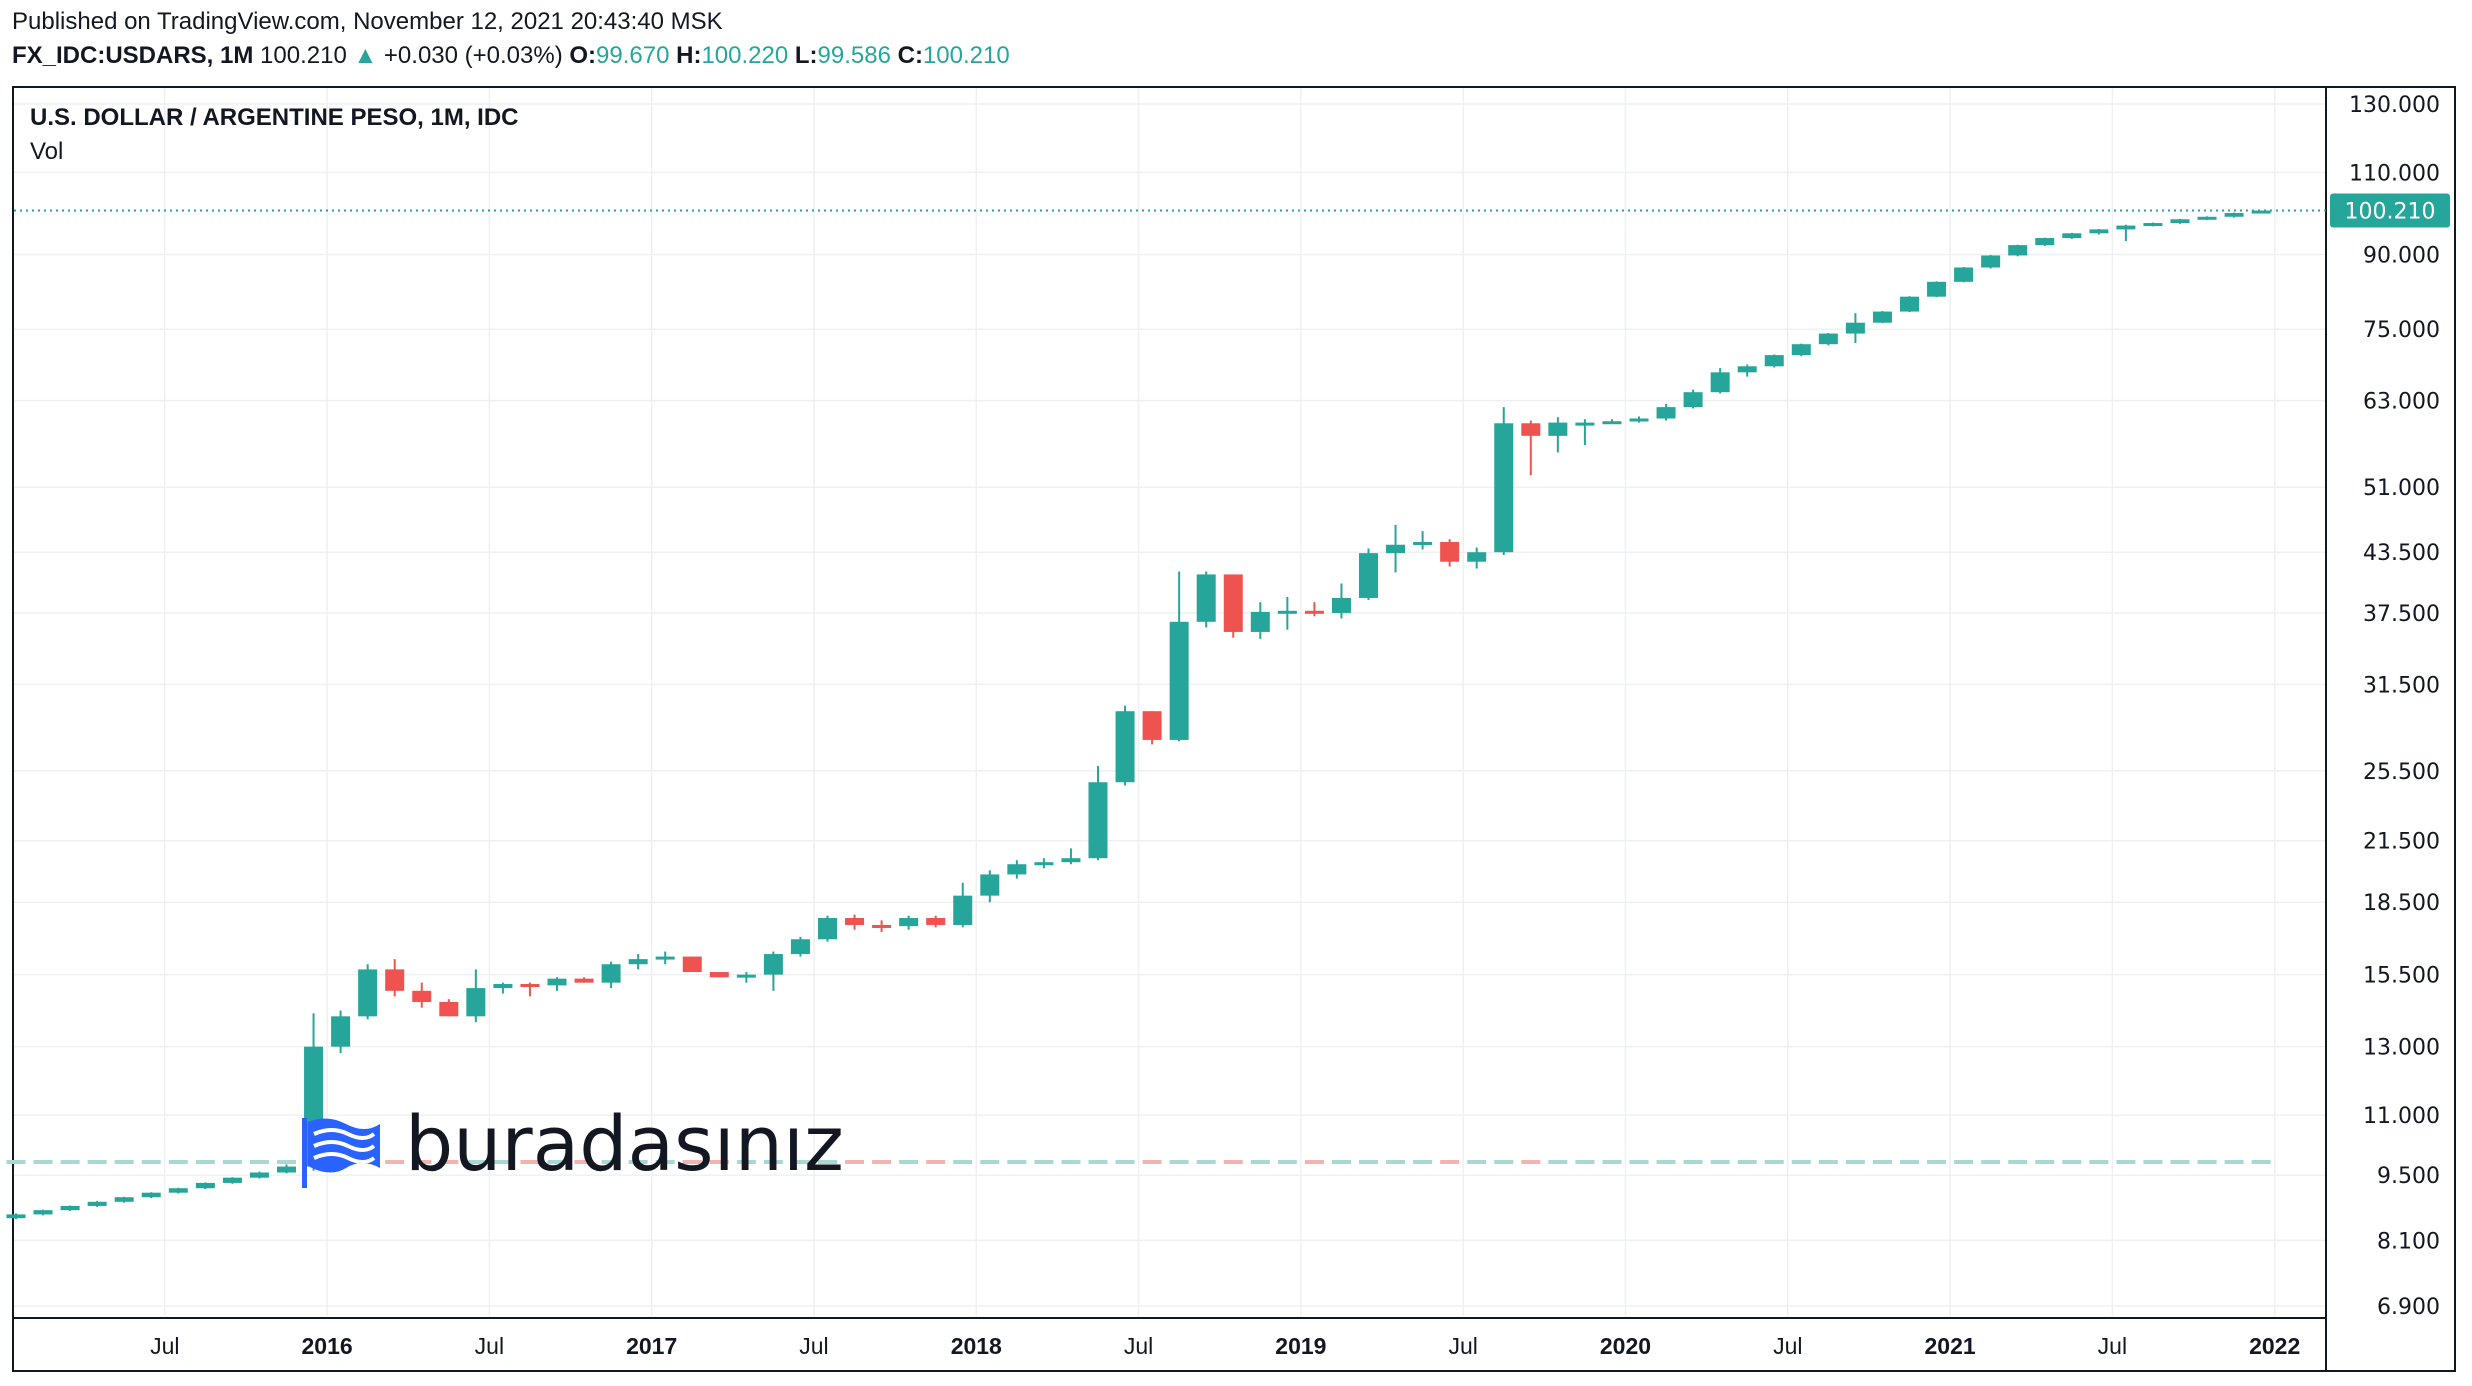  I want to click on y-tick-label: 6.900, so click(2408, 1307).